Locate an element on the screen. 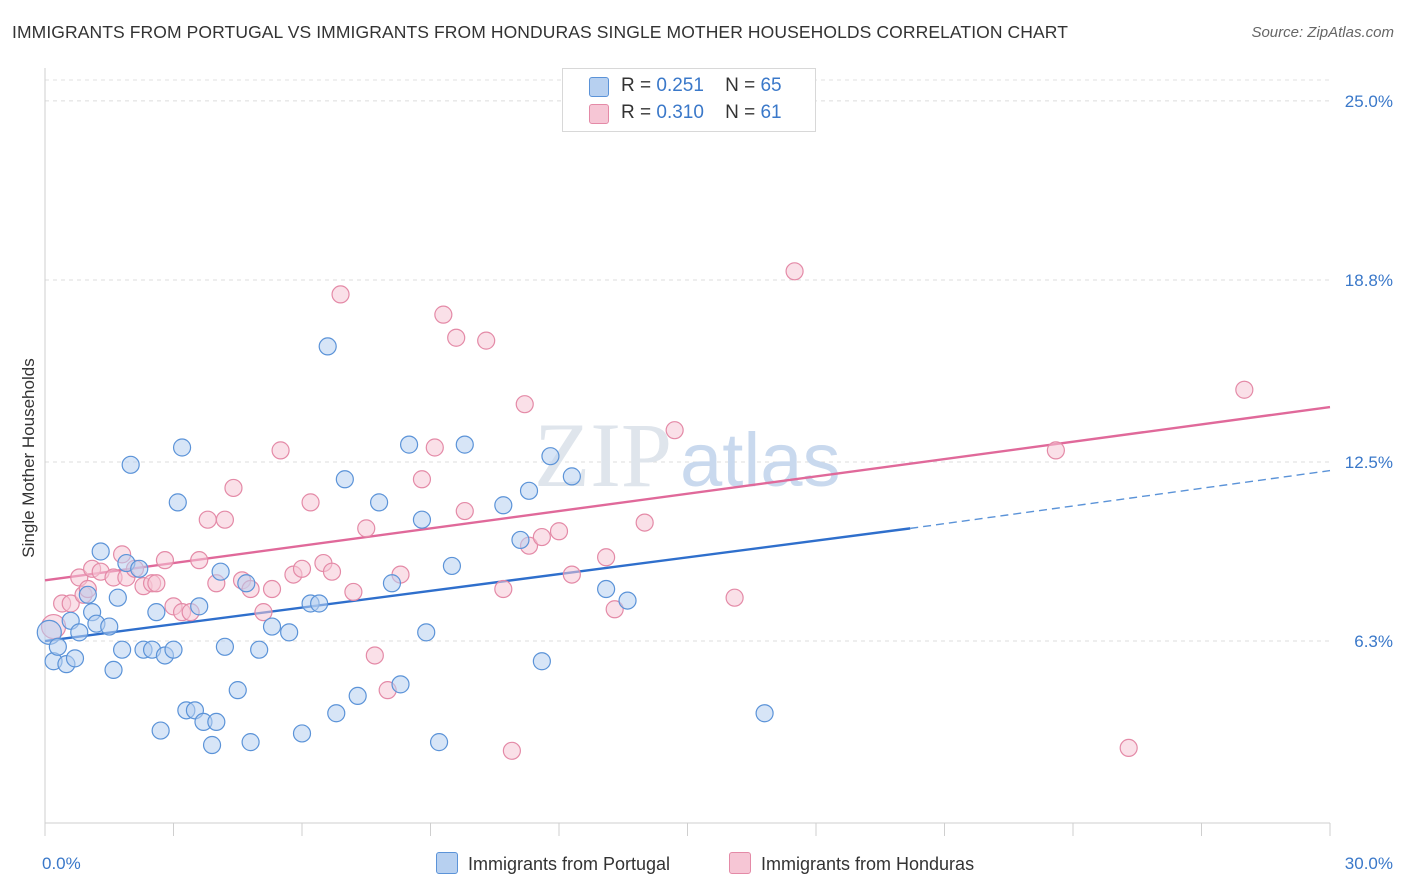  legend-n-value-portugal: 65 is located at coordinates (771, 85).